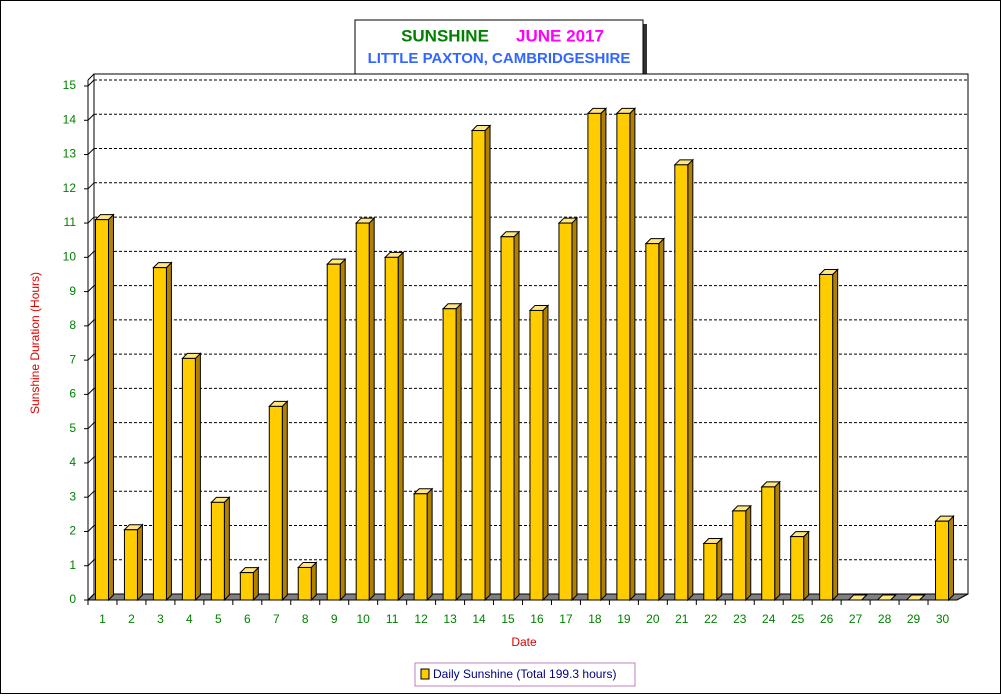  What do you see at coordinates (72, 531) in the screenshot?
I see `y-tick-label: 2` at bounding box center [72, 531].